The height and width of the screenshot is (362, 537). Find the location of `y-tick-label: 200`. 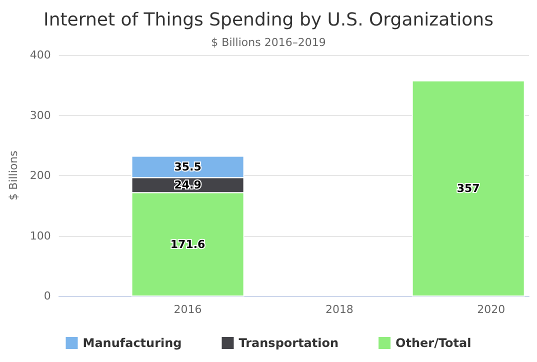

y-tick-label: 200 is located at coordinates (40, 175).